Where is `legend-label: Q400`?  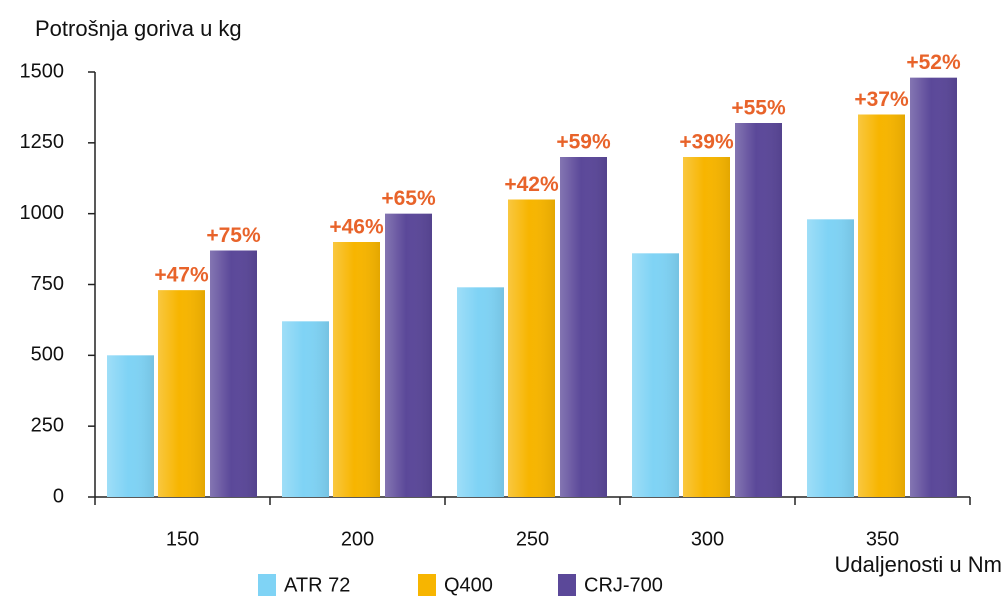 legend-label: Q400 is located at coordinates (468, 585).